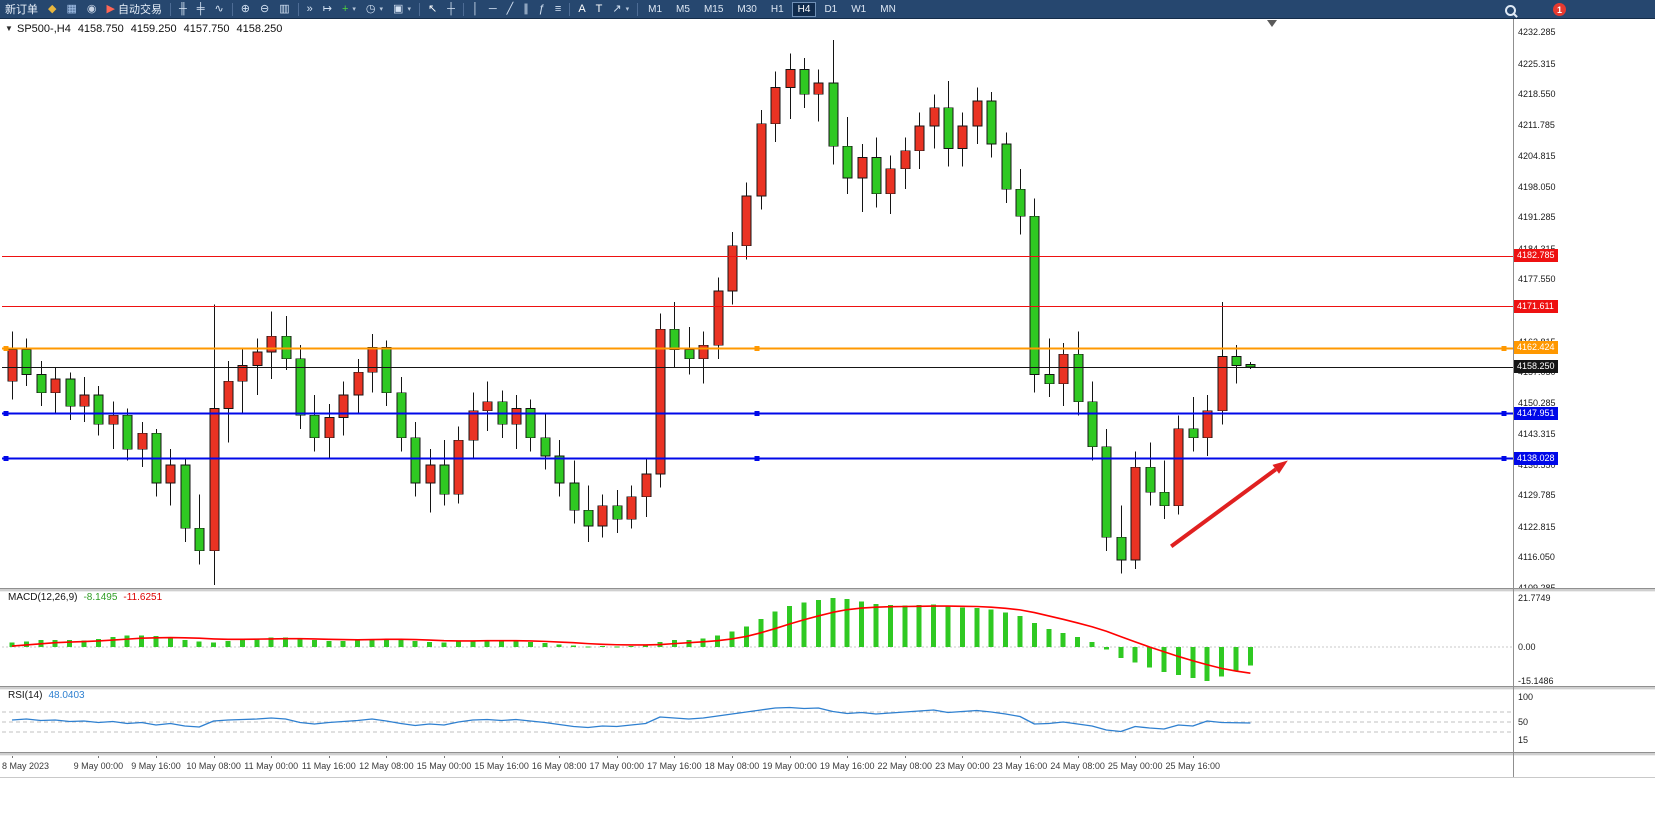 Image resolution: width=1655 pixels, height=825 pixels. I want to click on timeframe-m1: M1, so click(655, 9).